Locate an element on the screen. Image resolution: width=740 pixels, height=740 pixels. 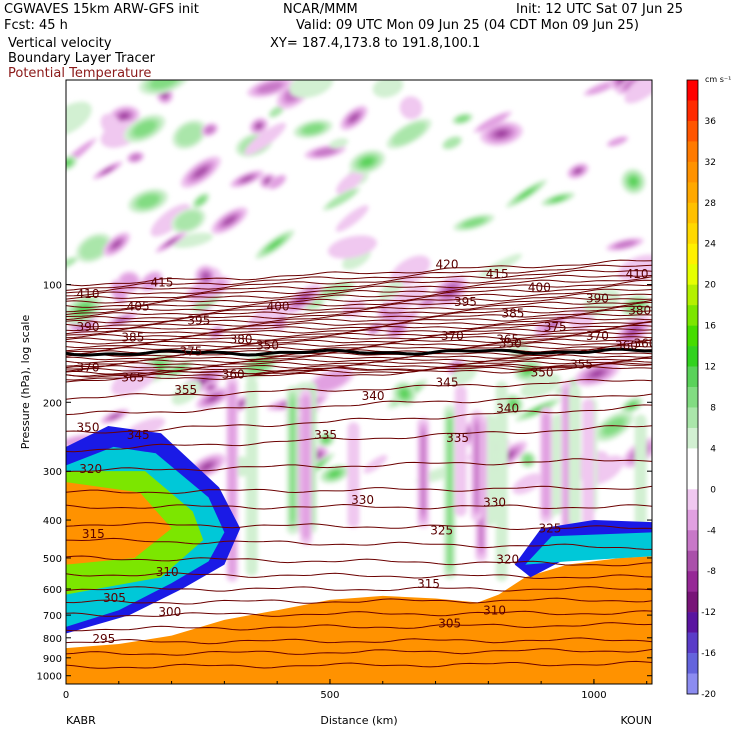
left-station-label: KABR is located at coordinates (81, 720).